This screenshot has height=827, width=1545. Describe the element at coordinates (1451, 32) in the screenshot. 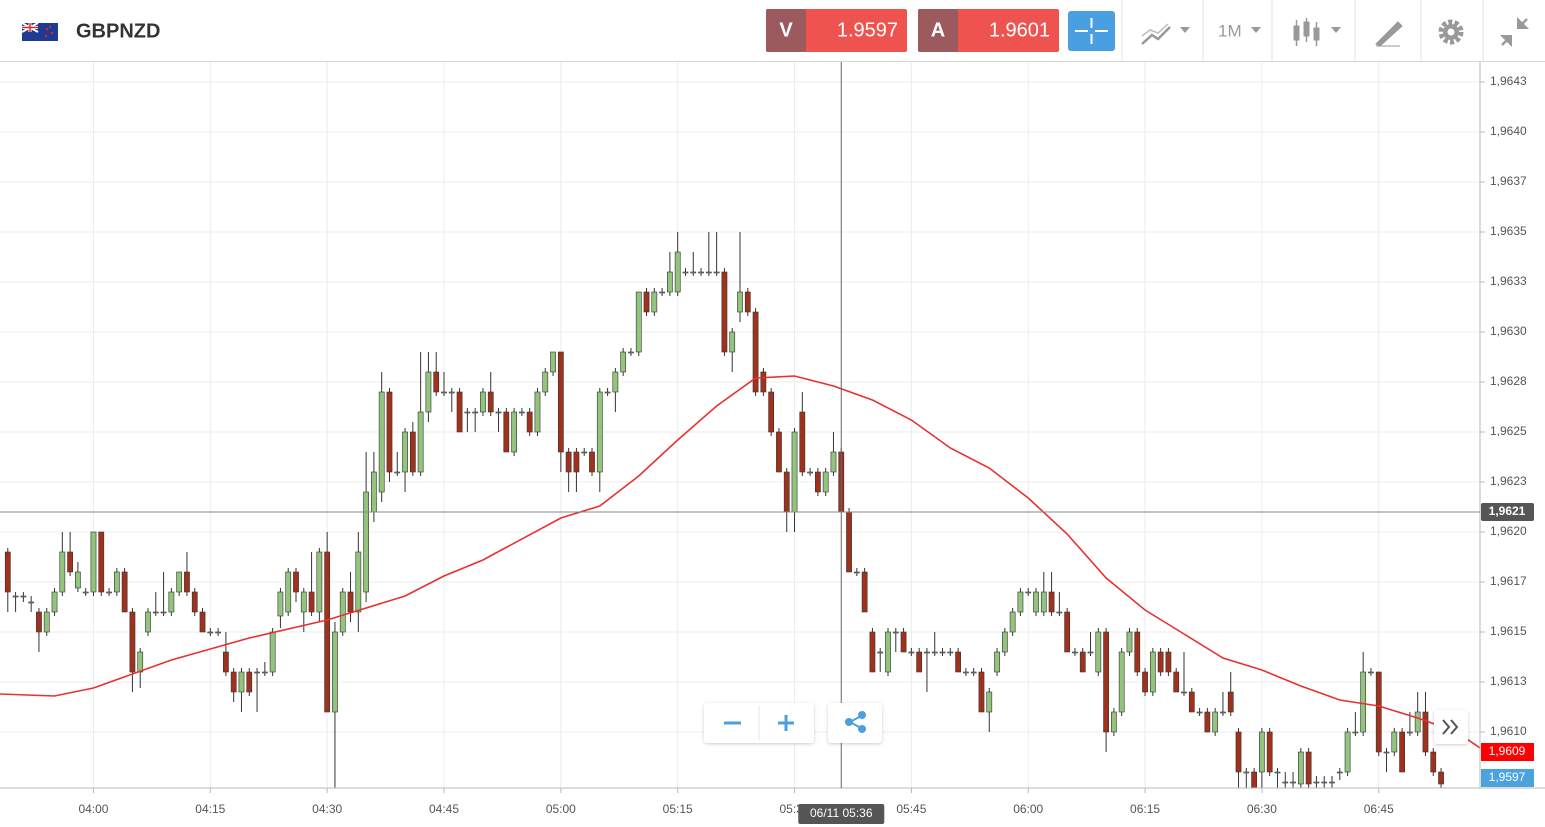

I see `settings-button` at that location.